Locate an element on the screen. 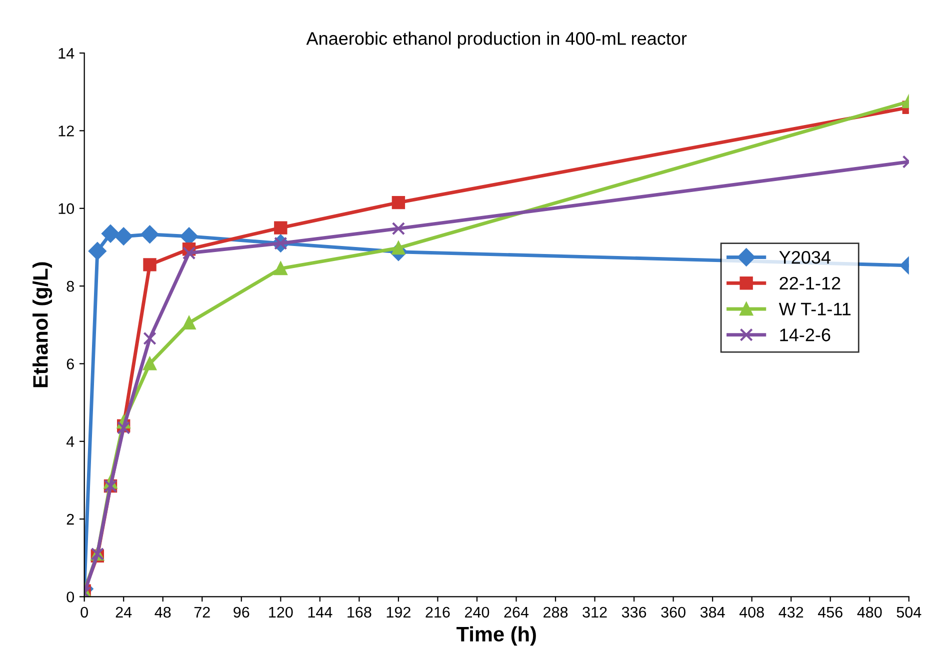 The width and height of the screenshot is (937, 663). y-tick-label: 4 is located at coordinates (70, 441).